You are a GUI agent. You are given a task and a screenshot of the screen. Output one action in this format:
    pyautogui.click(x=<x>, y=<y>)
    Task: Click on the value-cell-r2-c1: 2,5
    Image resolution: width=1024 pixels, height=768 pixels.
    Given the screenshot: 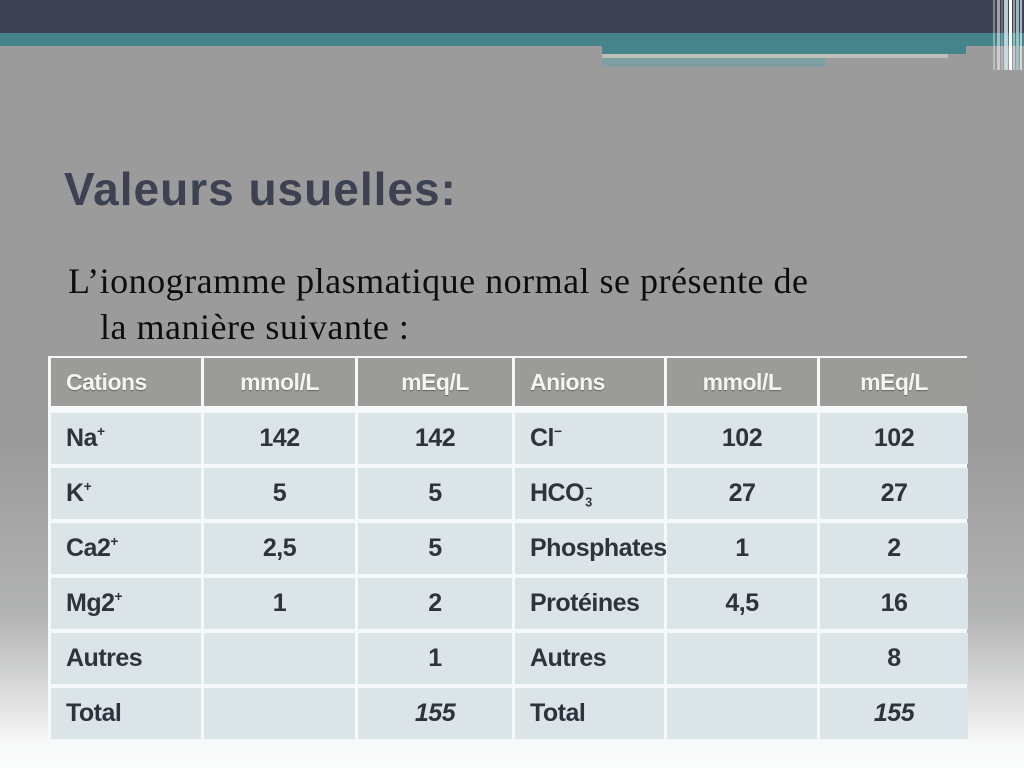 What is the action you would take?
    pyautogui.click(x=279, y=548)
    